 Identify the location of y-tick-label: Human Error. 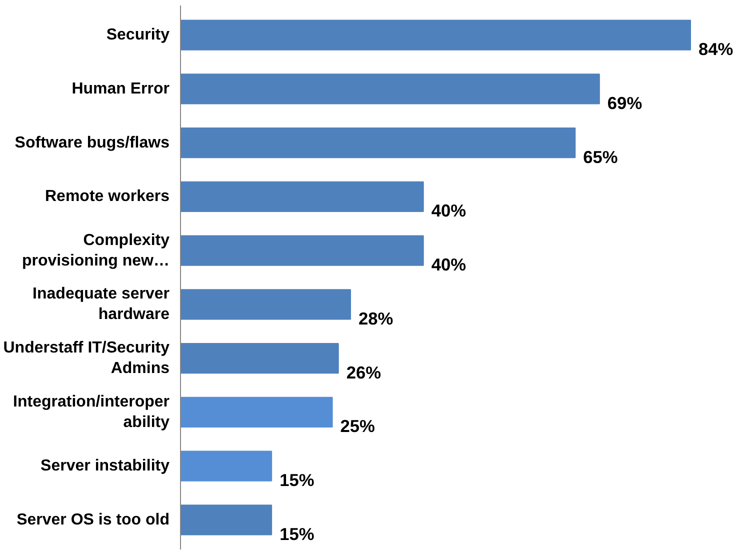
(121, 89).